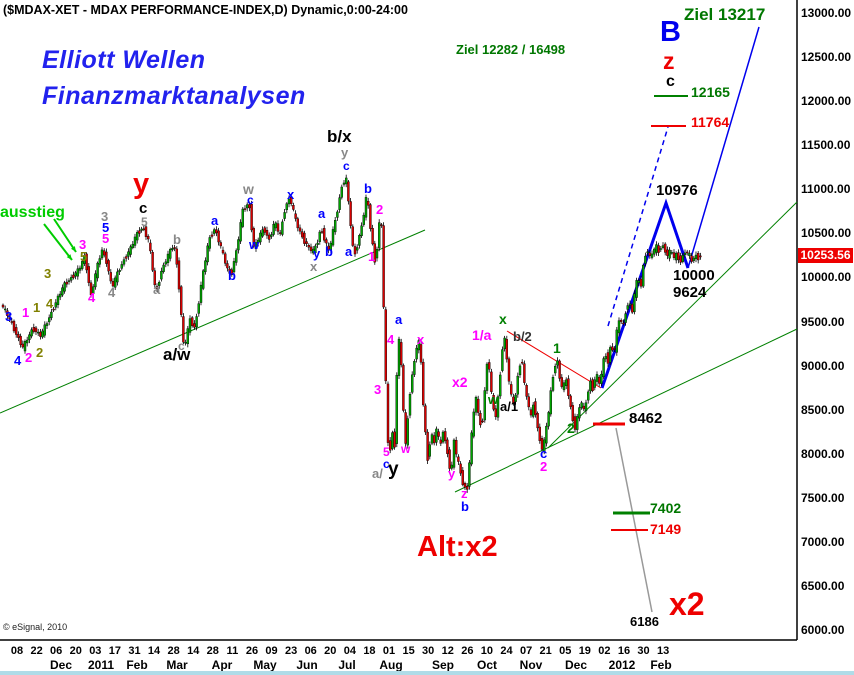 The width and height of the screenshot is (854, 675). I want to click on projection-channel-dashed, so click(638, 226).